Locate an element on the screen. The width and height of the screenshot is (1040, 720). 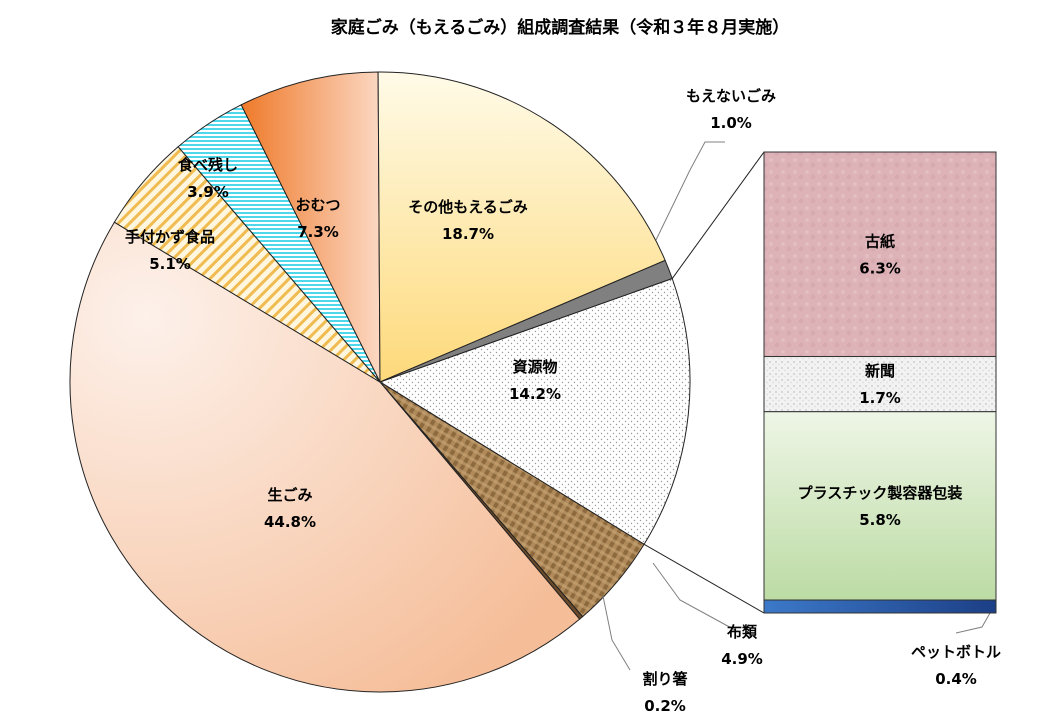
slice-3-value-label: 0.2% is located at coordinates (665, 706).